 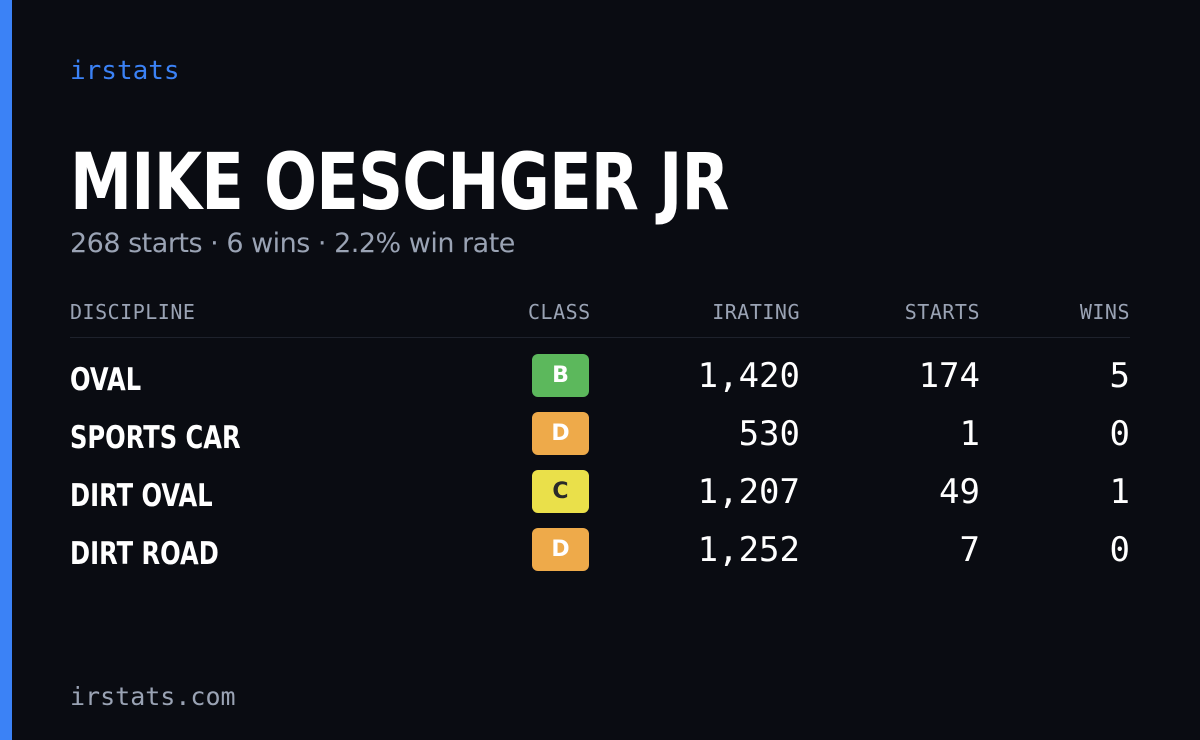 I want to click on discipline-label: SPORTS CAR, so click(x=155, y=438).